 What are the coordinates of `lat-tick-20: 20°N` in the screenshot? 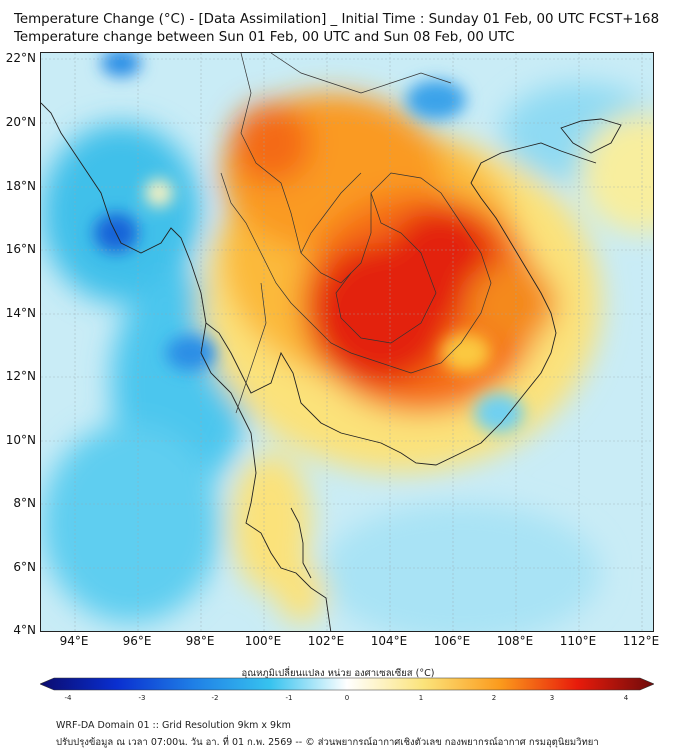 It's located at (20, 122).